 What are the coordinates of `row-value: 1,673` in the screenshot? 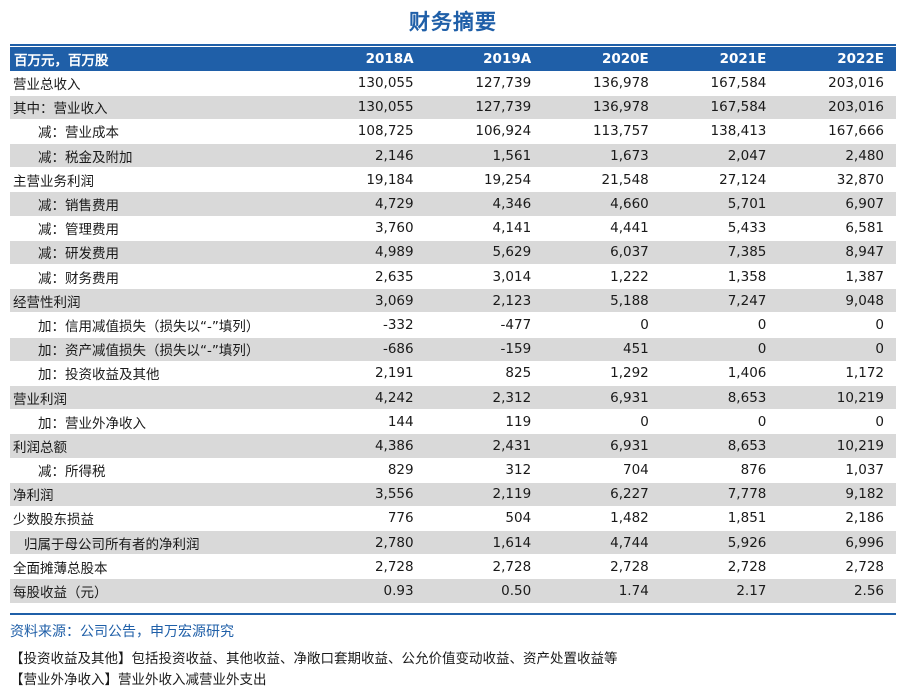 It's located at (602, 156).